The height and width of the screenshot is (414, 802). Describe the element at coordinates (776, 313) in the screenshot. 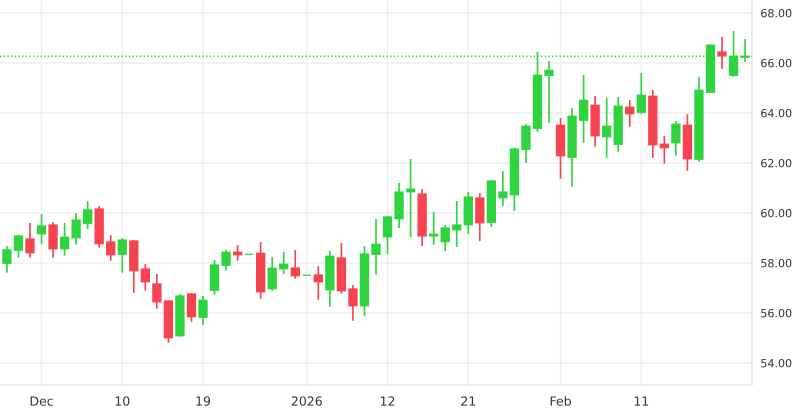

I see `y-tick-label: 56.00` at that location.